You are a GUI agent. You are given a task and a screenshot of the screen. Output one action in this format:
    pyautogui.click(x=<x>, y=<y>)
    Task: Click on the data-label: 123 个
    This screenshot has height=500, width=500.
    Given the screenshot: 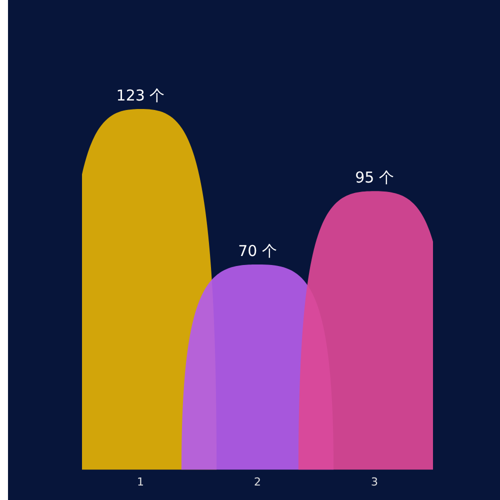 What is the action you would take?
    pyautogui.click(x=140, y=95)
    